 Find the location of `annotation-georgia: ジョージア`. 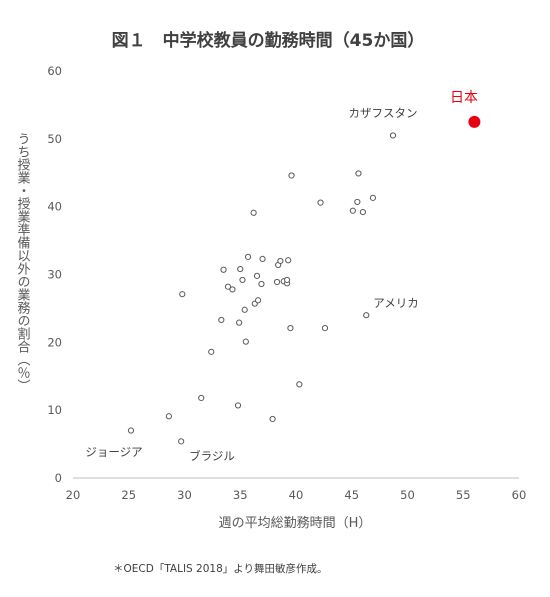

annotation-georgia: ジョージア is located at coordinates (113, 452).